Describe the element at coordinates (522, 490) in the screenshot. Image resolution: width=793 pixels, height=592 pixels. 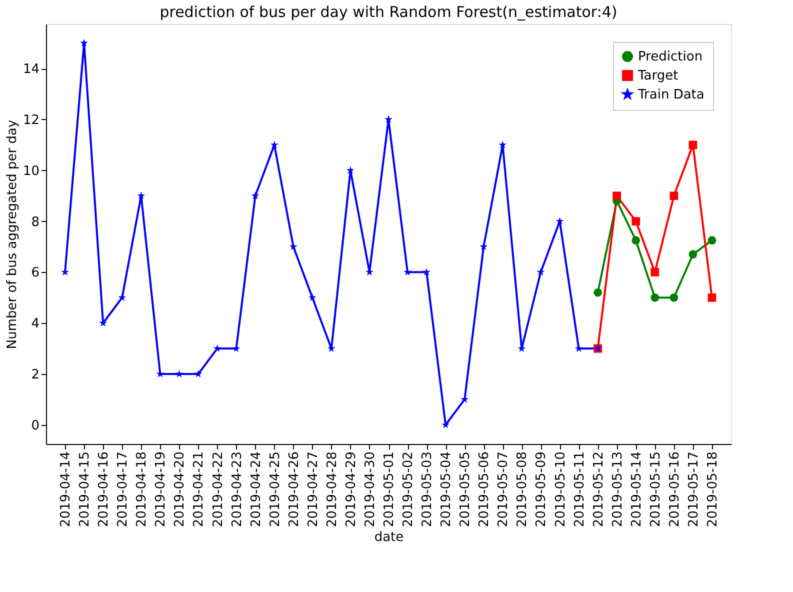
I see `x-tick-label: 2019-05-08` at that location.